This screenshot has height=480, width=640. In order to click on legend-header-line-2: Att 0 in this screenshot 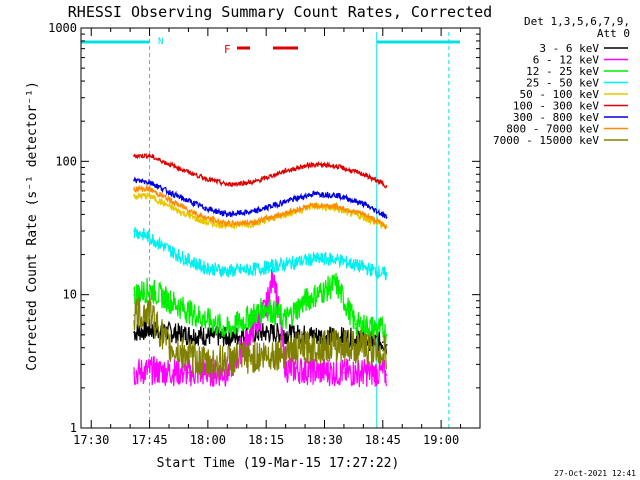, I will do `click(613, 33)`.